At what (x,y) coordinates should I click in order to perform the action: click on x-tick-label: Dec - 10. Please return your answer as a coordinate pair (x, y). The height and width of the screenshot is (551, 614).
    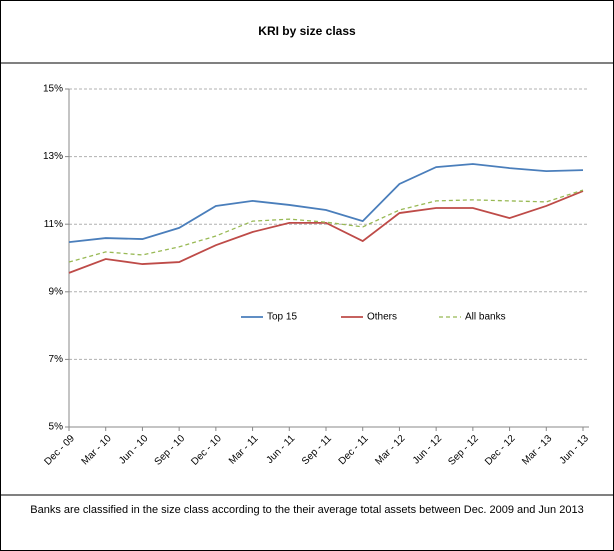
    Looking at the image, I should click on (206, 450).